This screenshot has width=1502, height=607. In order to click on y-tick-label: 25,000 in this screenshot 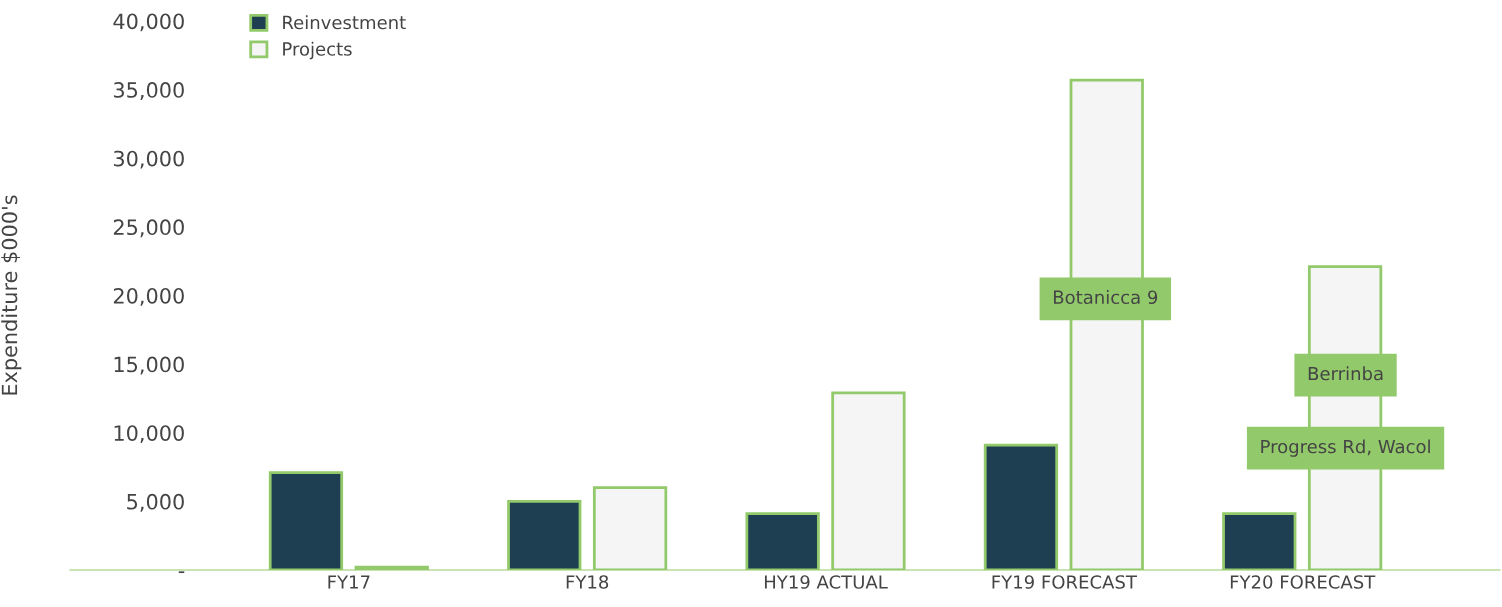, I will do `click(148, 228)`.